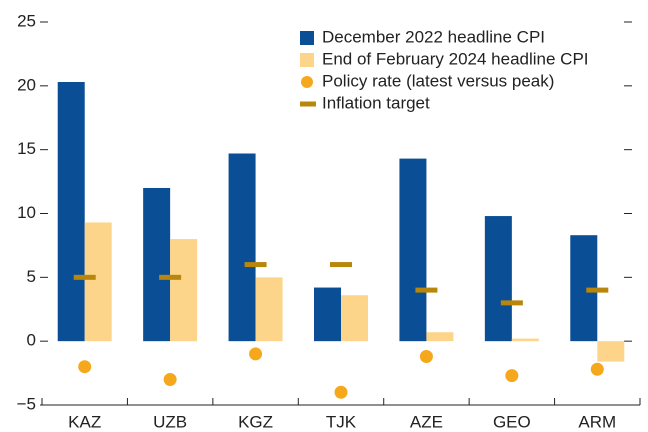 Image resolution: width=648 pixels, height=432 pixels. What do you see at coordinates (26, 148) in the screenshot?
I see `y-tick-label: 15` at bounding box center [26, 148].